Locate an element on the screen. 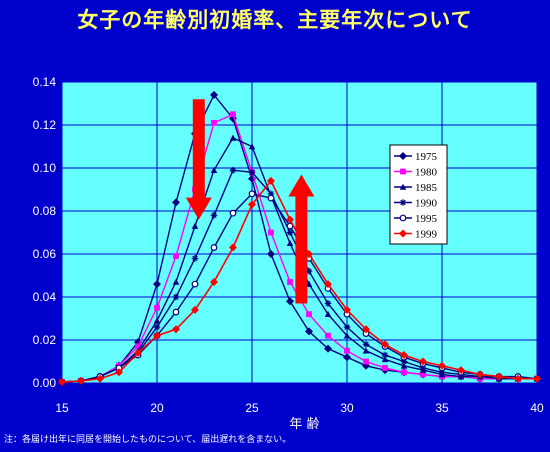 This screenshot has height=452, width=550. legend-marker-1975 is located at coordinates (403, 156).